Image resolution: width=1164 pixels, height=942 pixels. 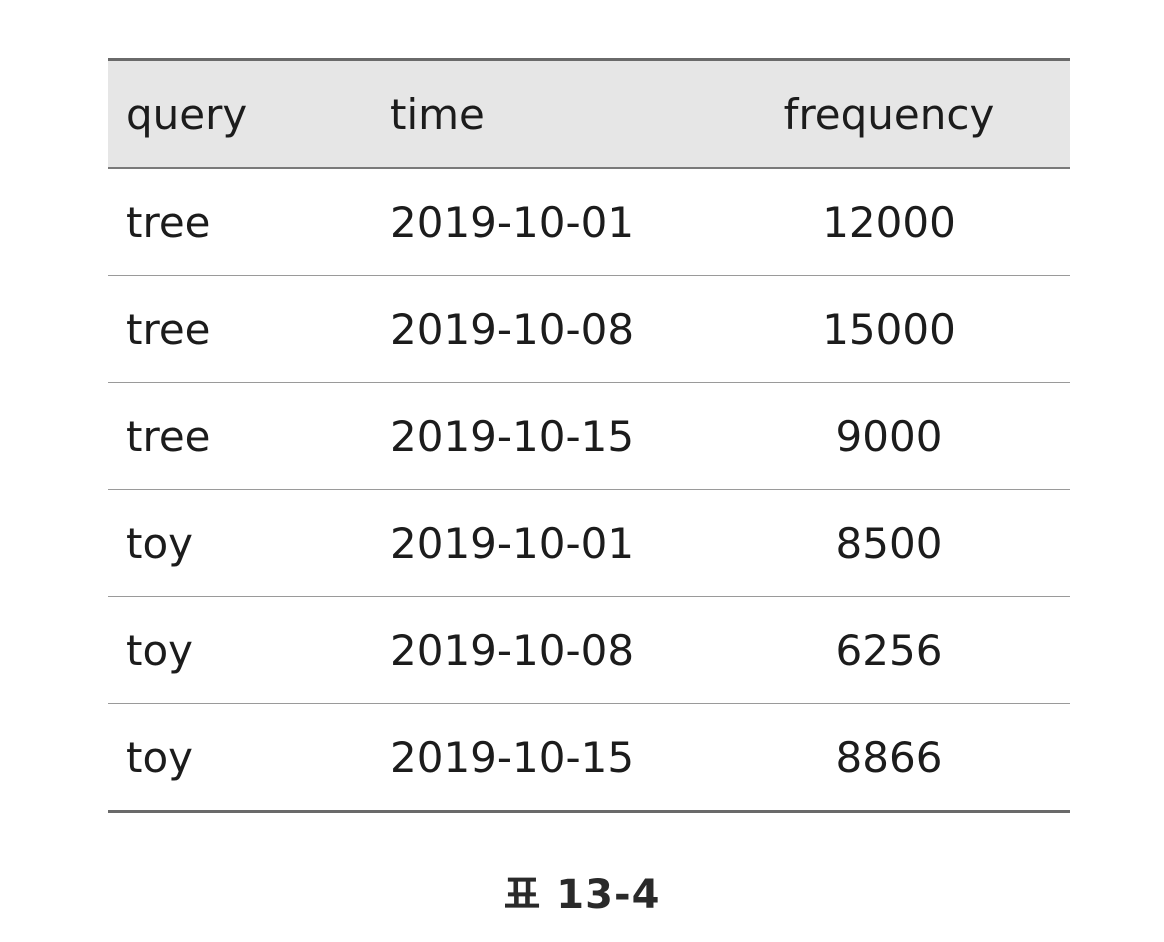 I want to click on cell-frequency: 6256, so click(x=889, y=650).